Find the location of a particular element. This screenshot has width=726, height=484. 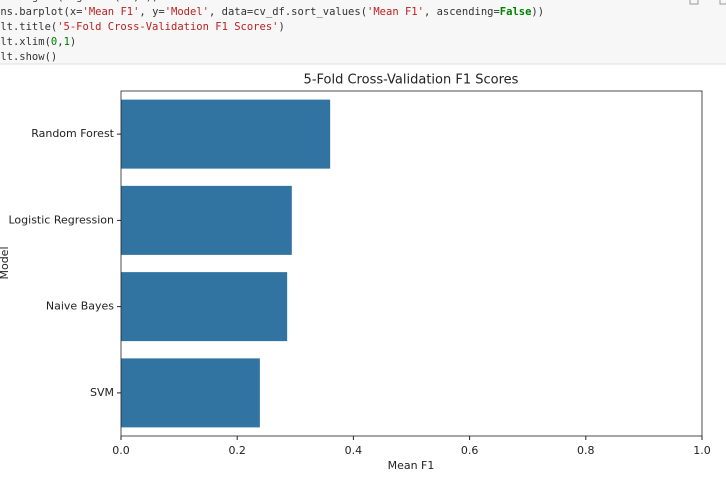

x-tick-label: 0.8 is located at coordinates (586, 450).